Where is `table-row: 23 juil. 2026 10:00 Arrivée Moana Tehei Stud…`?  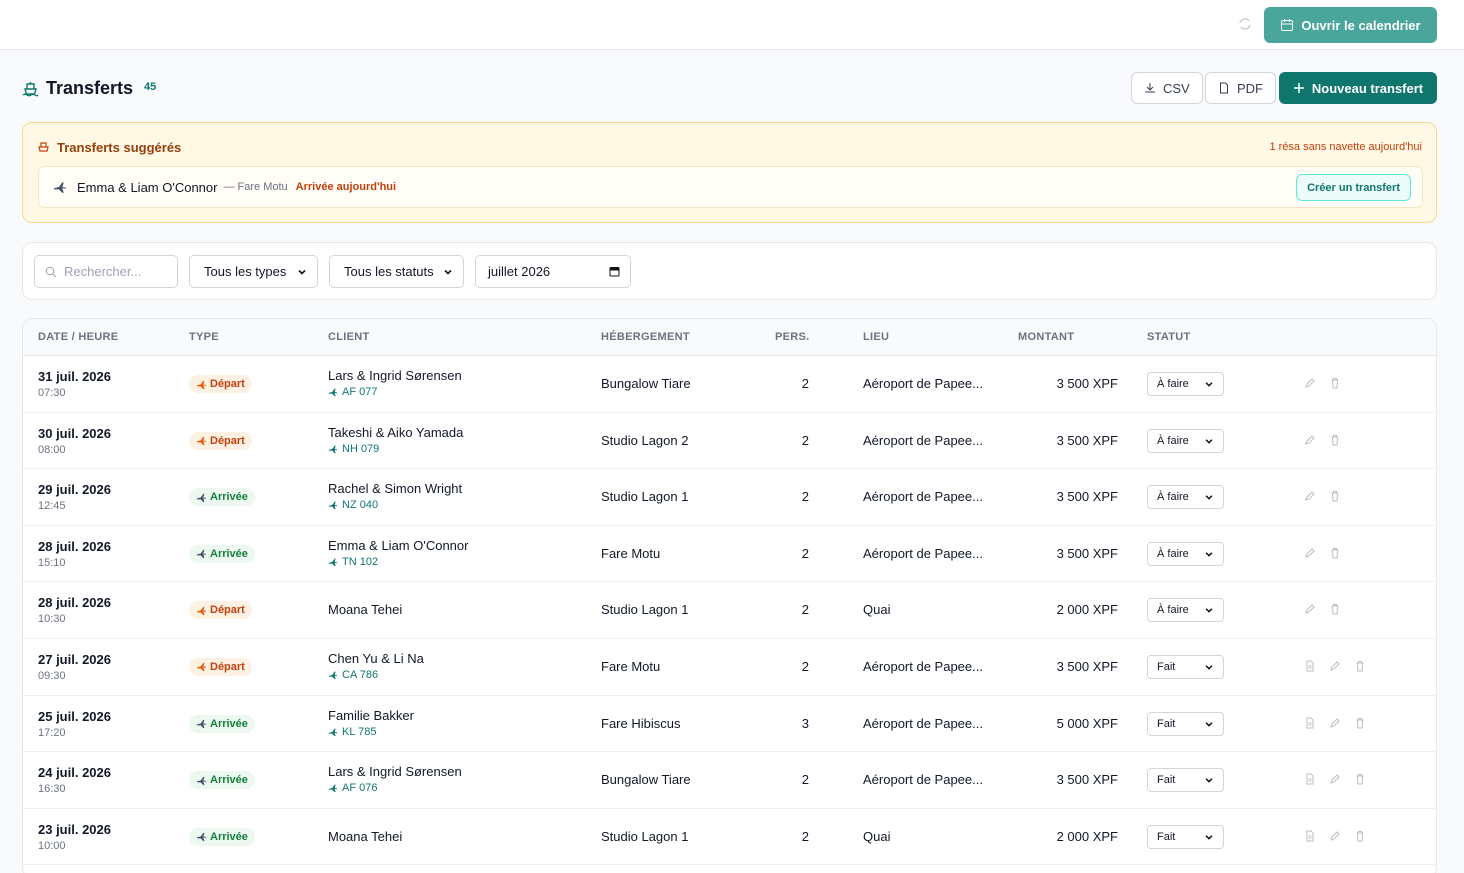
table-row: 23 juil. 2026 10:00 Arrivée Moana Tehei Stud… is located at coordinates (729, 837).